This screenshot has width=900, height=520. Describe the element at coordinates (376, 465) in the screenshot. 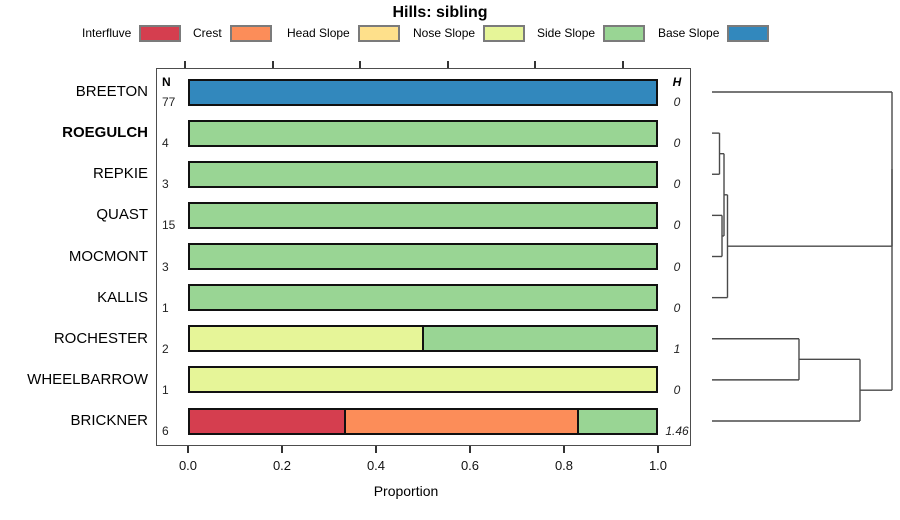

I see `x-axis-tick-label: 0.4` at that location.